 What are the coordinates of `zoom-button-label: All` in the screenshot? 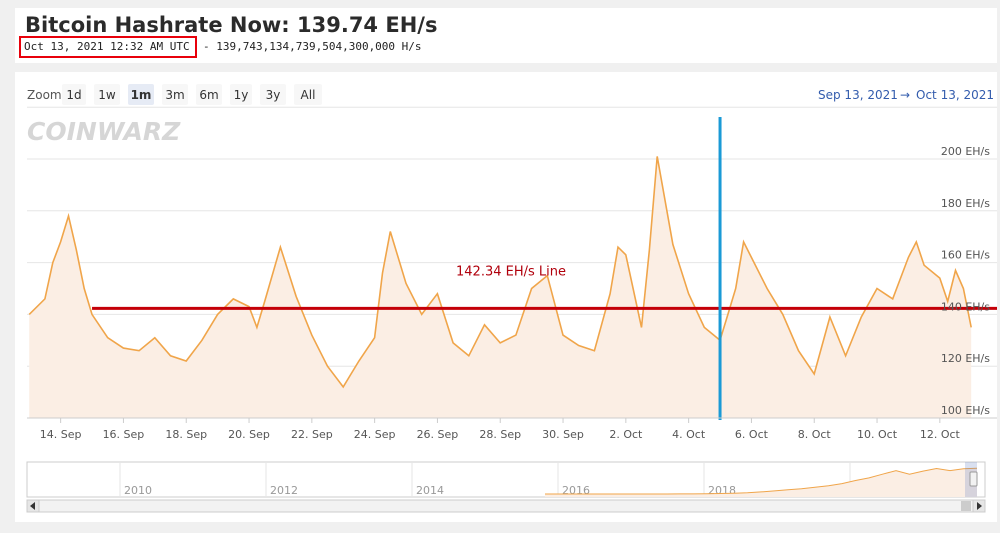 It's located at (308, 95).